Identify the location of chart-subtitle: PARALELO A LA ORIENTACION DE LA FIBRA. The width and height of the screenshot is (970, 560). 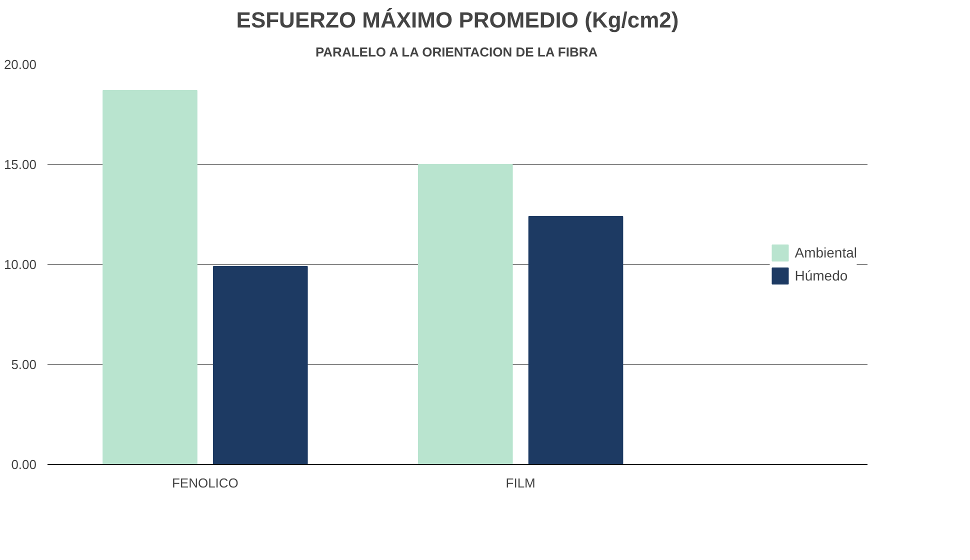
(456, 52).